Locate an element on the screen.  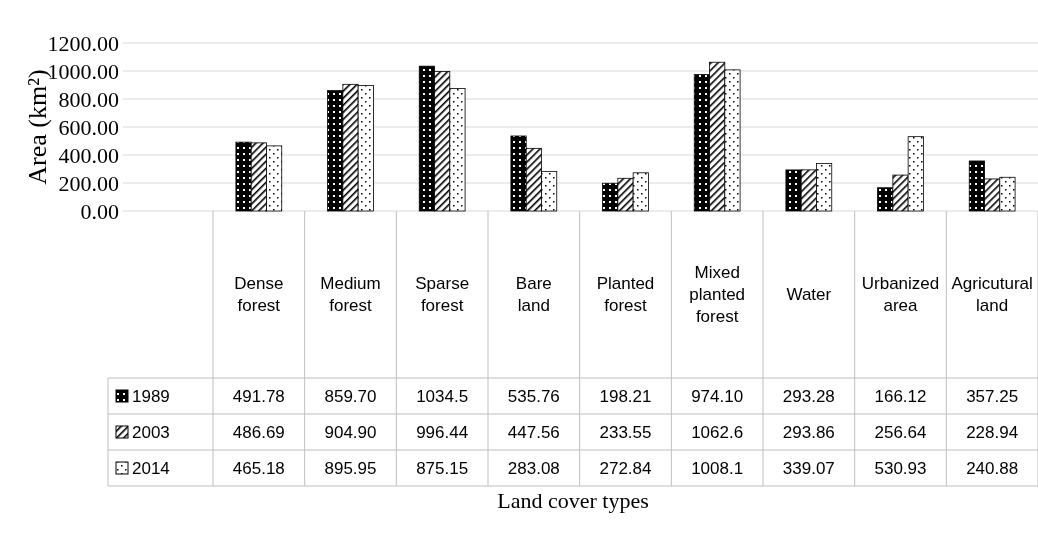
data-label: 859.70 is located at coordinates (350, 396).